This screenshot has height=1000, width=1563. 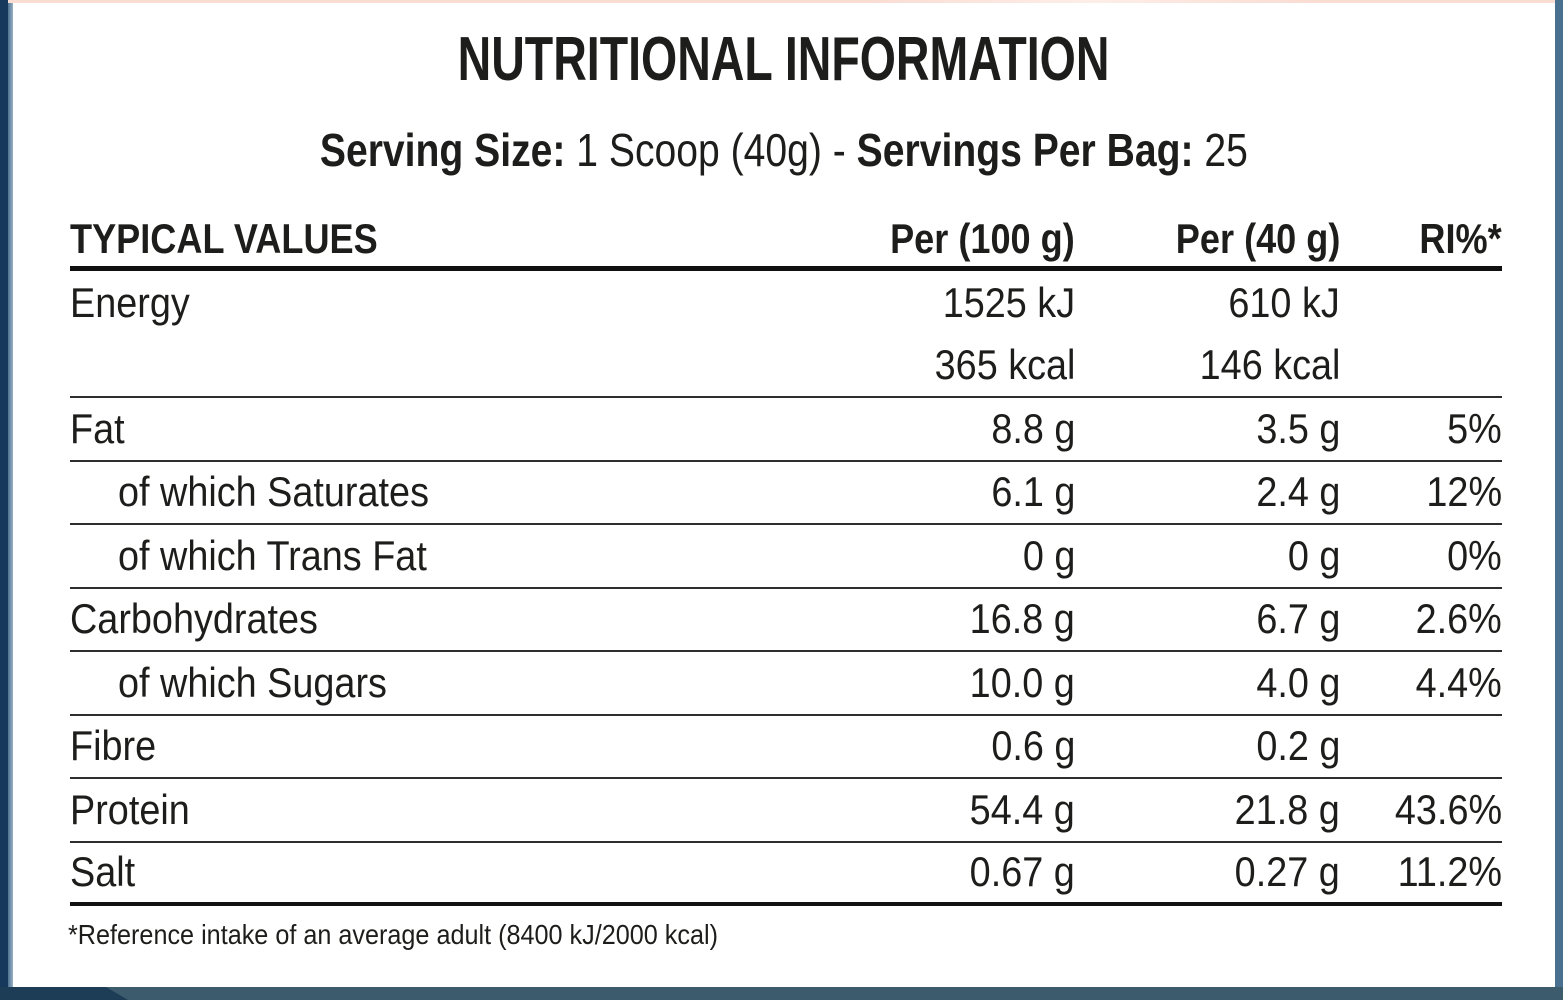 I want to click on row-per40: 4.0 g, so click(x=1297, y=682).